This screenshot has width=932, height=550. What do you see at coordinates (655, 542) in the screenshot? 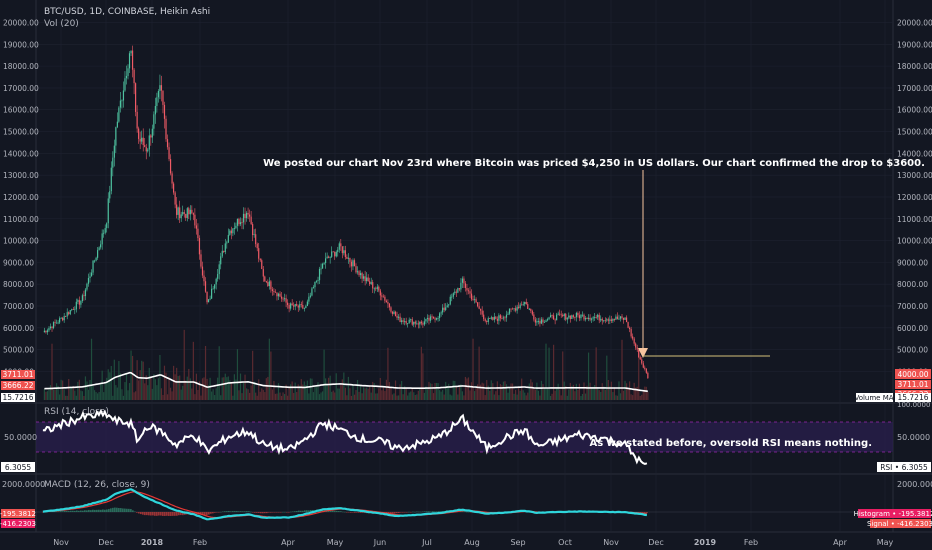
I see `x-tick: Dec` at bounding box center [655, 542].